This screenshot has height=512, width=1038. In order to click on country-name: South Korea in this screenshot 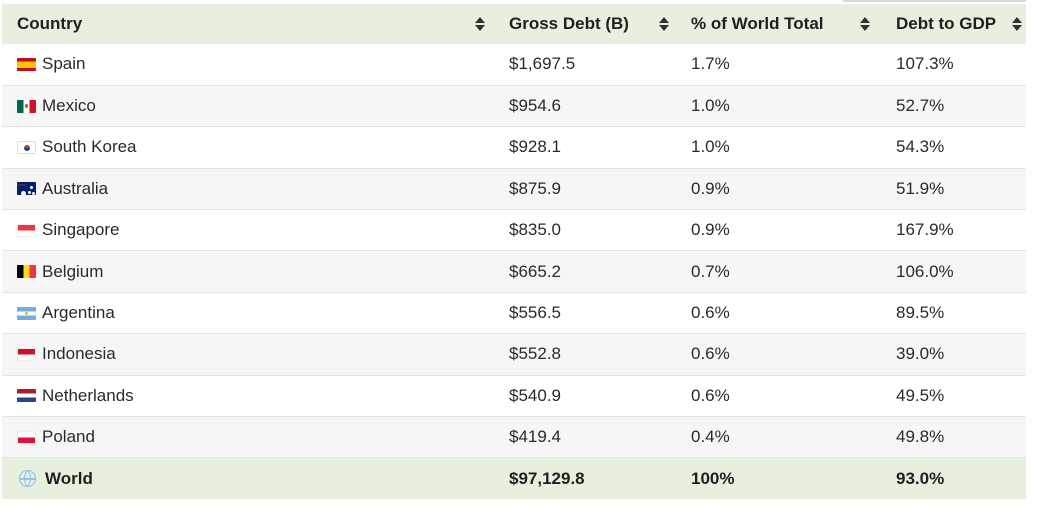, I will do `click(89, 147)`.